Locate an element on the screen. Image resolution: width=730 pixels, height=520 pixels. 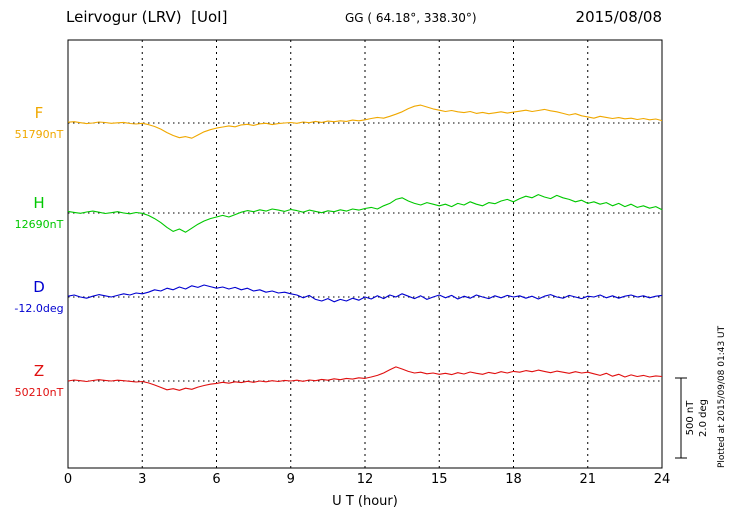
station-title: Leirvogur (LRV) [UoI] is located at coordinates (147, 17).